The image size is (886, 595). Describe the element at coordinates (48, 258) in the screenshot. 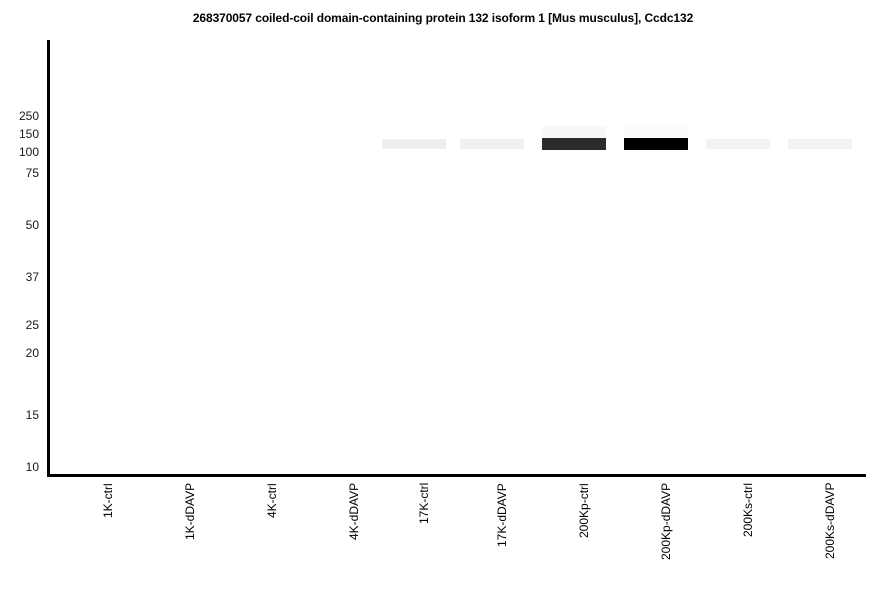

I see `y-axis-line` at that location.